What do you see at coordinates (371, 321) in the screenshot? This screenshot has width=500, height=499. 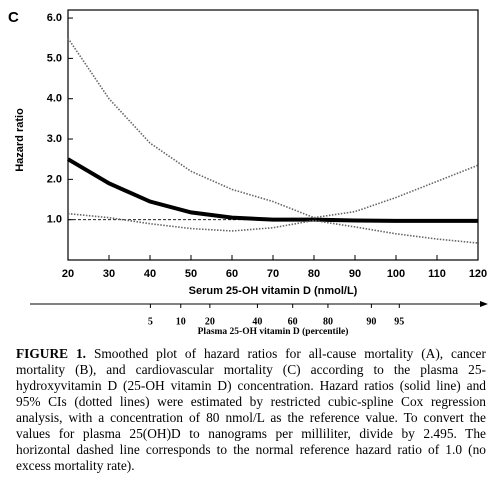 I see `x2-tick-label: 90` at bounding box center [371, 321].